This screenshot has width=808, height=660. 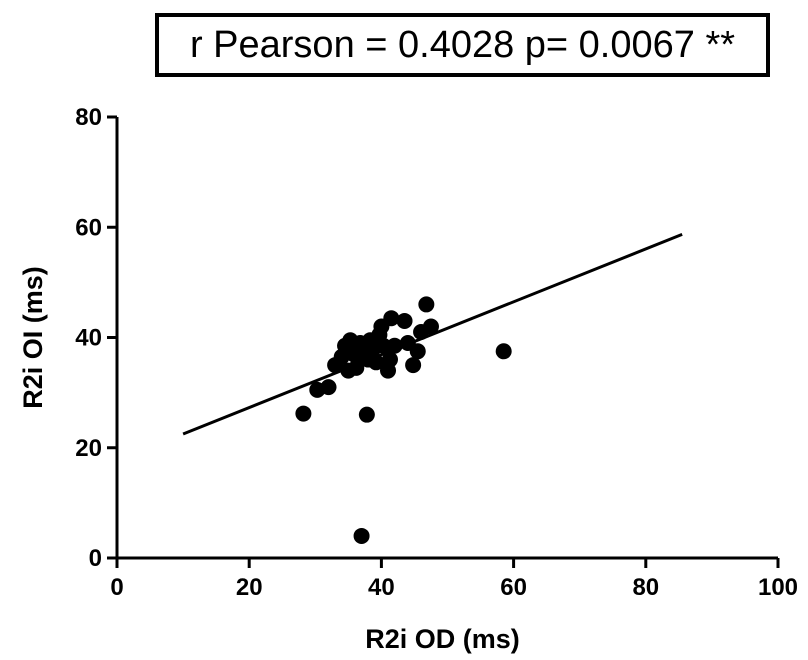 What do you see at coordinates (33, 337) in the screenshot?
I see `y-axis-title: R2i OI (ms)` at bounding box center [33, 337].